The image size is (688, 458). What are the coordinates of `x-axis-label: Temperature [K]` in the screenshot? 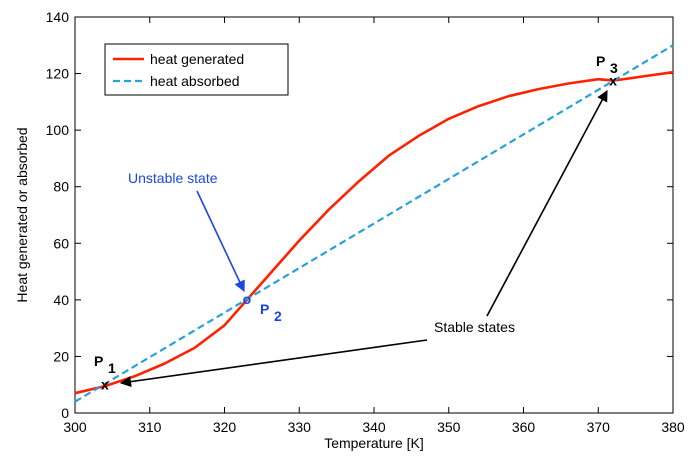 It's located at (374, 443).